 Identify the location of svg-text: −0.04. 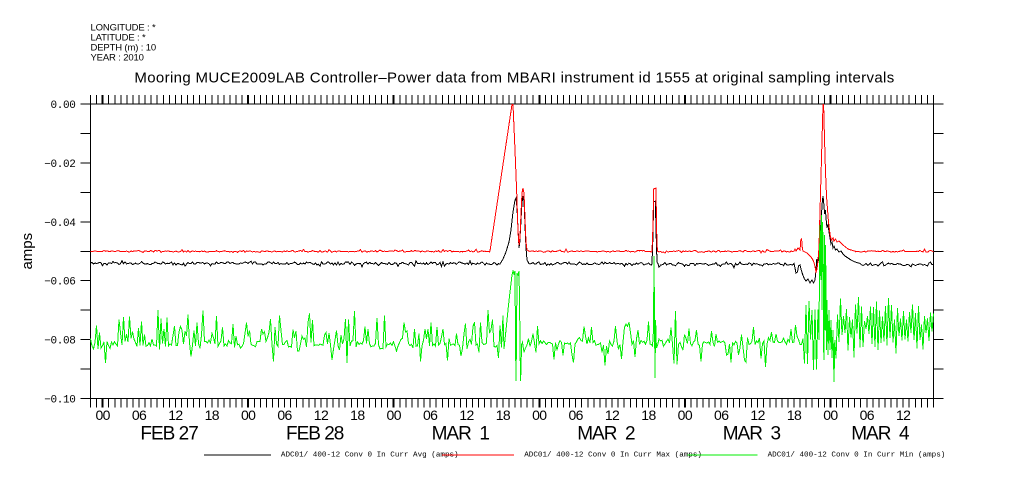
(60, 224).